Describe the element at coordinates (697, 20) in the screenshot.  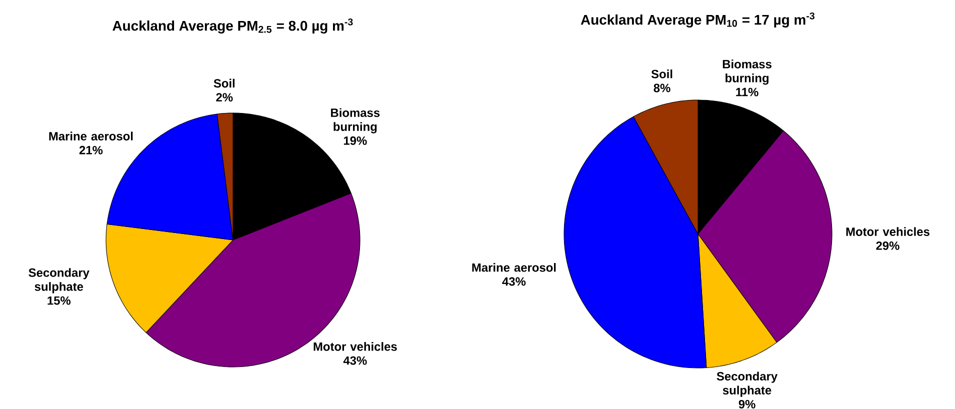
I see `chart-title: Auckland Average PM$_{10}$ = 17 µg m$^{-3}$` at that location.